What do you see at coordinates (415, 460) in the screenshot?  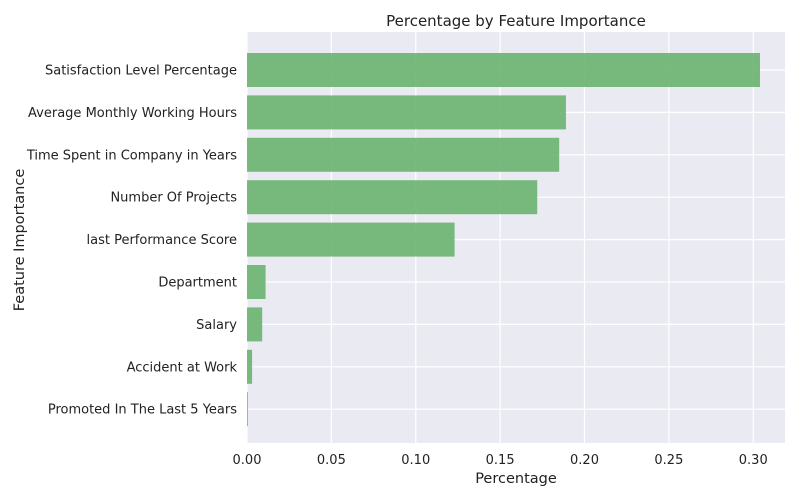 I see `x-tick-label: 0.10` at bounding box center [415, 460].